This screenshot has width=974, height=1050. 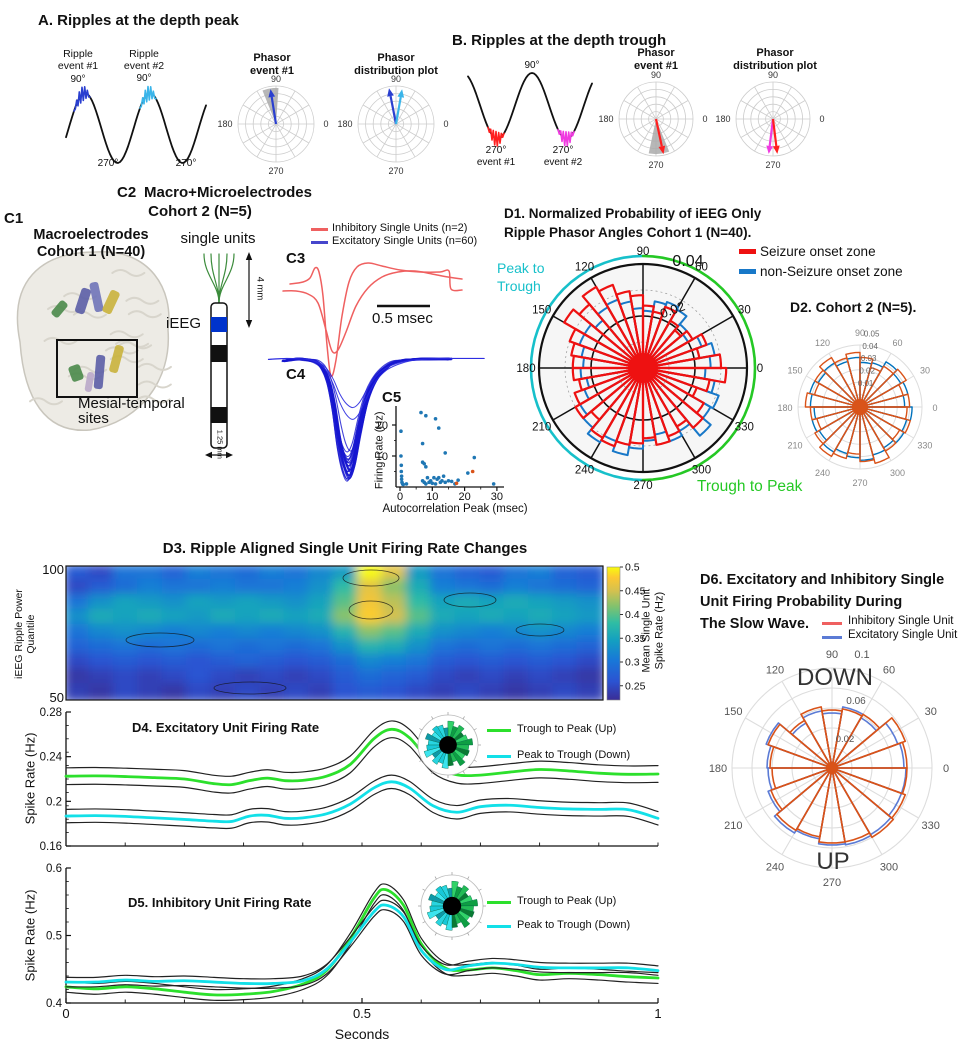 What do you see at coordinates (872, 334) in the screenshot?
I see `svg-text: 0.05` at bounding box center [872, 334].